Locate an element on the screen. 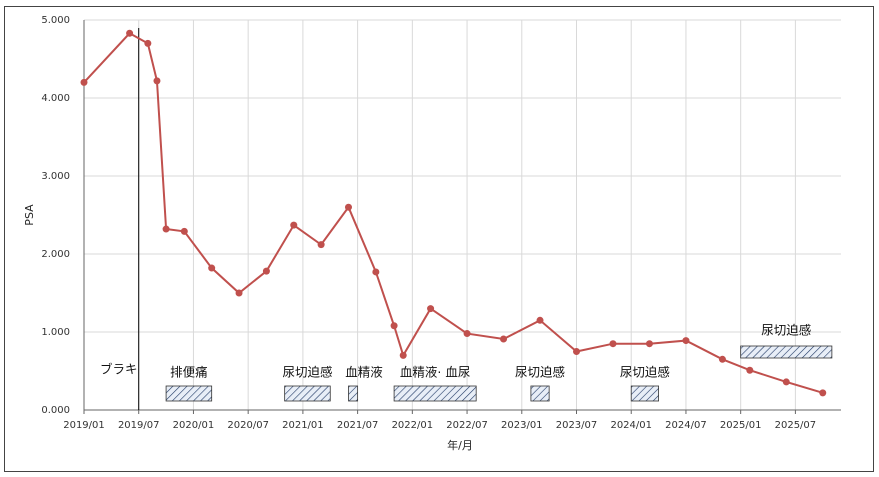 The width and height of the screenshot is (879, 477). x-tick-label: 2025/07 is located at coordinates (796, 425).